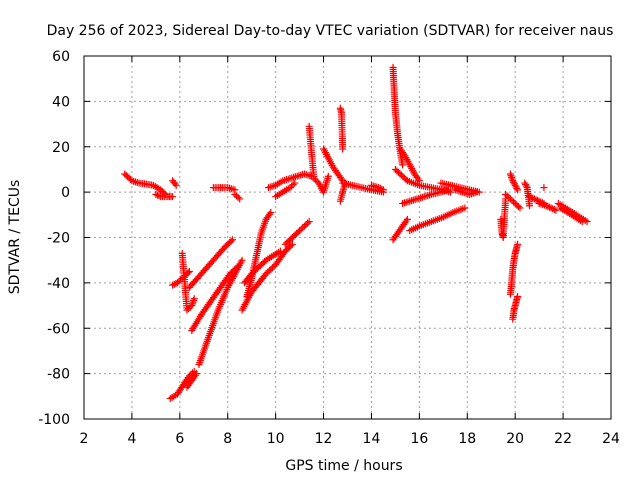  What do you see at coordinates (61, 102) in the screenshot?
I see `y-tick-label: 40` at bounding box center [61, 102].